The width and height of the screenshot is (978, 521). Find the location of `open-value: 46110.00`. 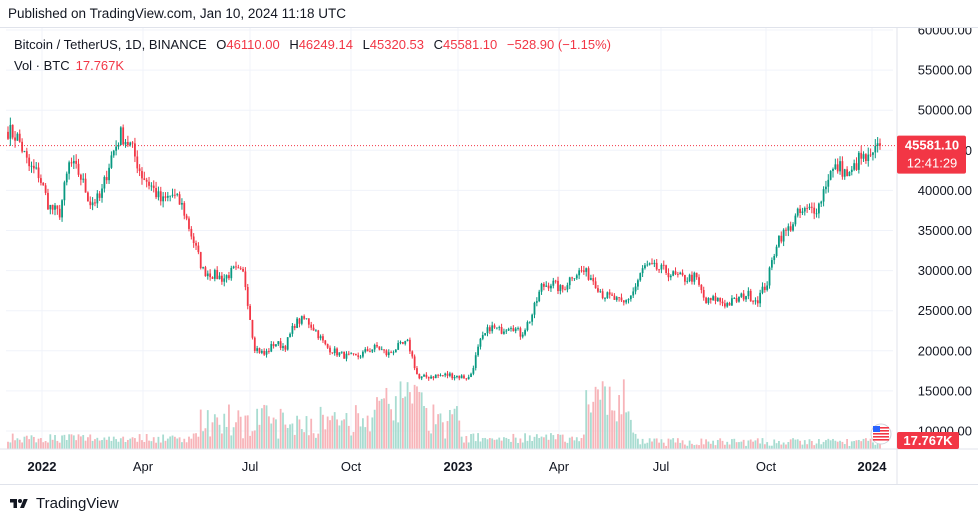

open-value: 46110.00 is located at coordinates (253, 44).